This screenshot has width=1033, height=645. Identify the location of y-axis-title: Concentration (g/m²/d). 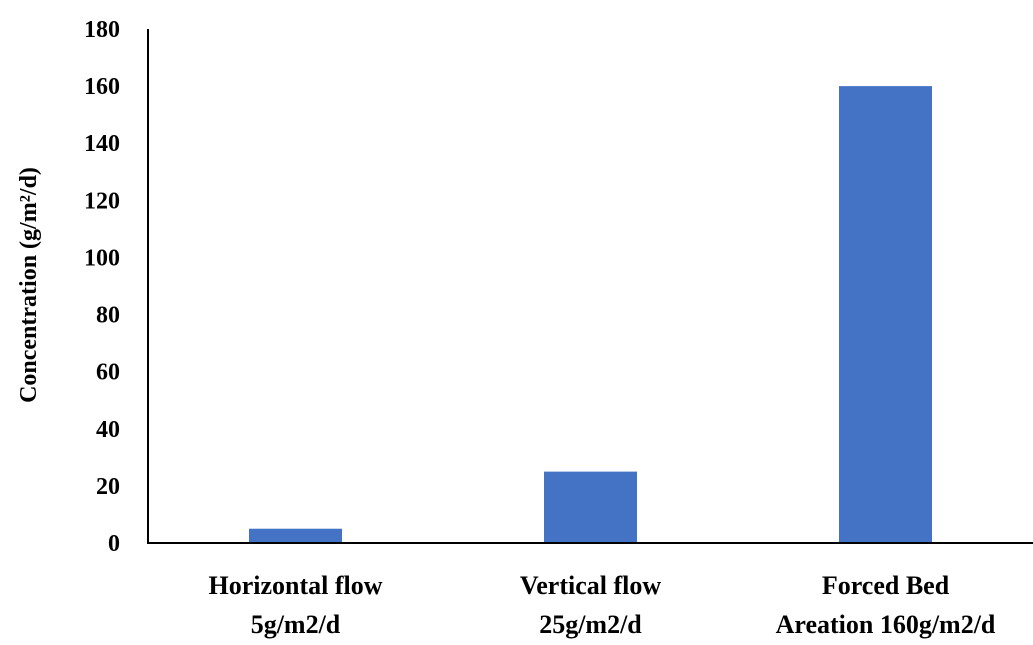
(29, 285).